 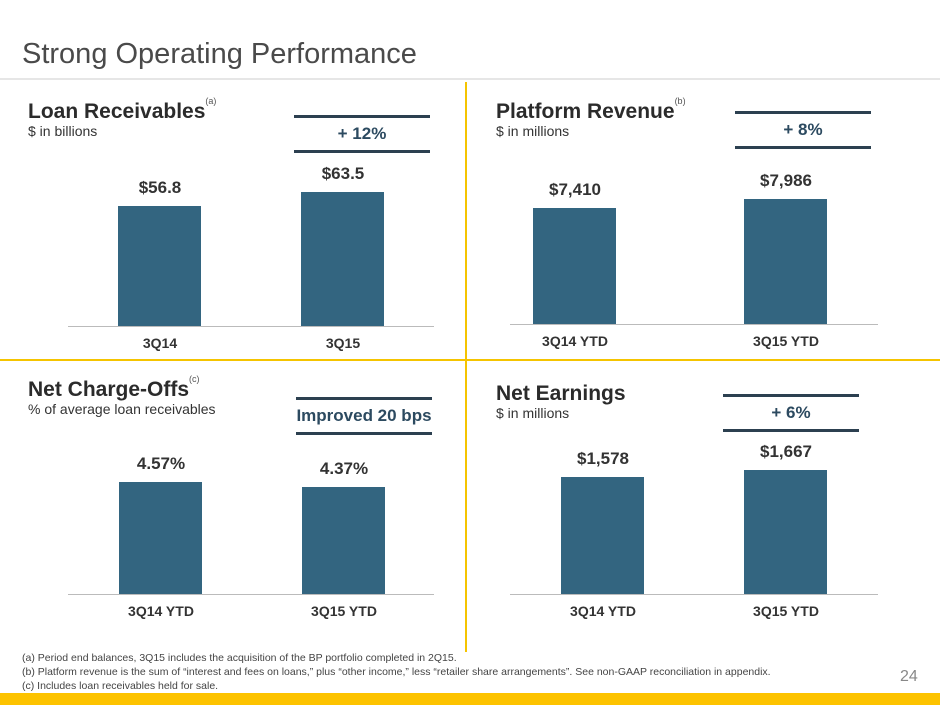 I want to click on category-label: 3Q14, so click(x=160, y=343).